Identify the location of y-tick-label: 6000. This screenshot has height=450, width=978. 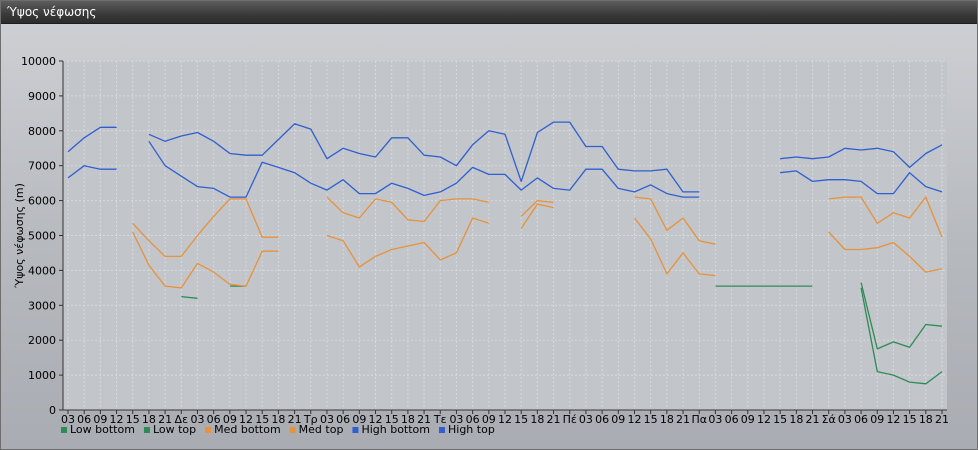
(42, 201).